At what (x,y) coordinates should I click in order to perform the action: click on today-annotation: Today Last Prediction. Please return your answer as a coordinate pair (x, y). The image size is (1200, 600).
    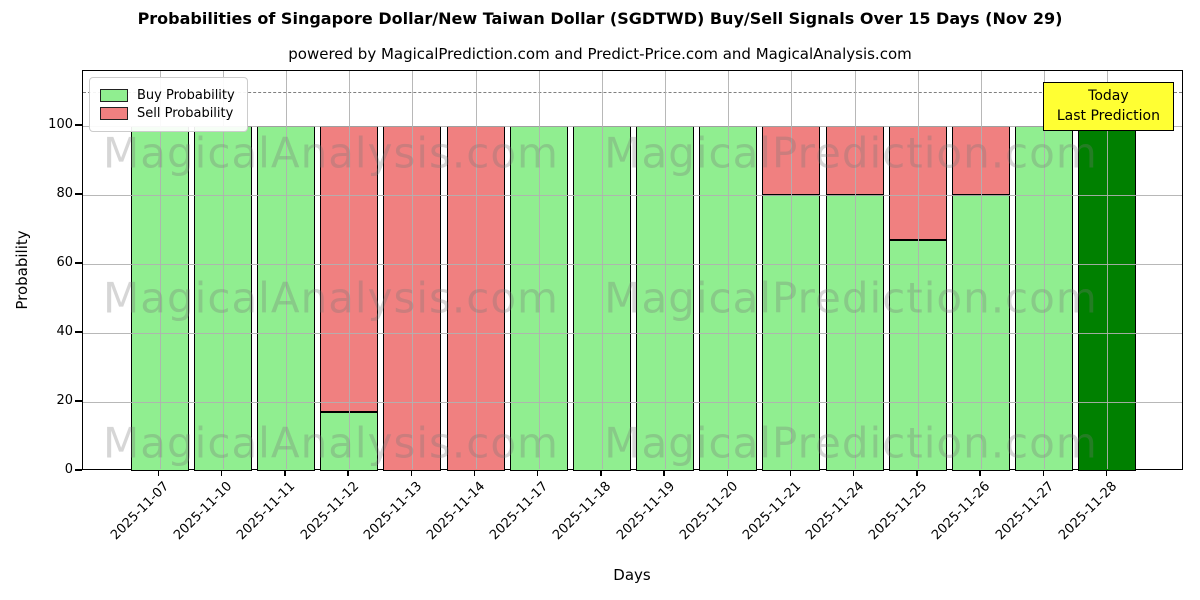
    Looking at the image, I should click on (1108, 106).